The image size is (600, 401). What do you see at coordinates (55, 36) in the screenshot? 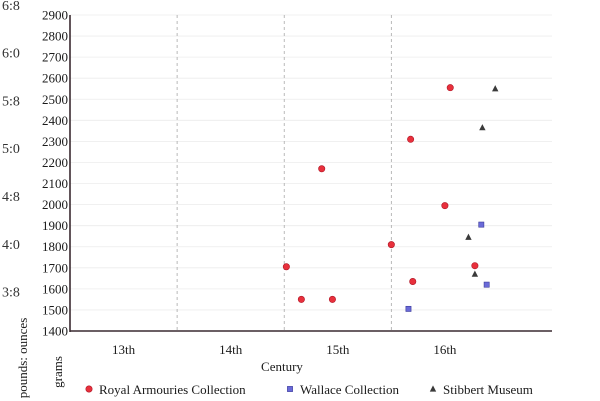
I see `y-tick-label: 2800` at bounding box center [55, 36].